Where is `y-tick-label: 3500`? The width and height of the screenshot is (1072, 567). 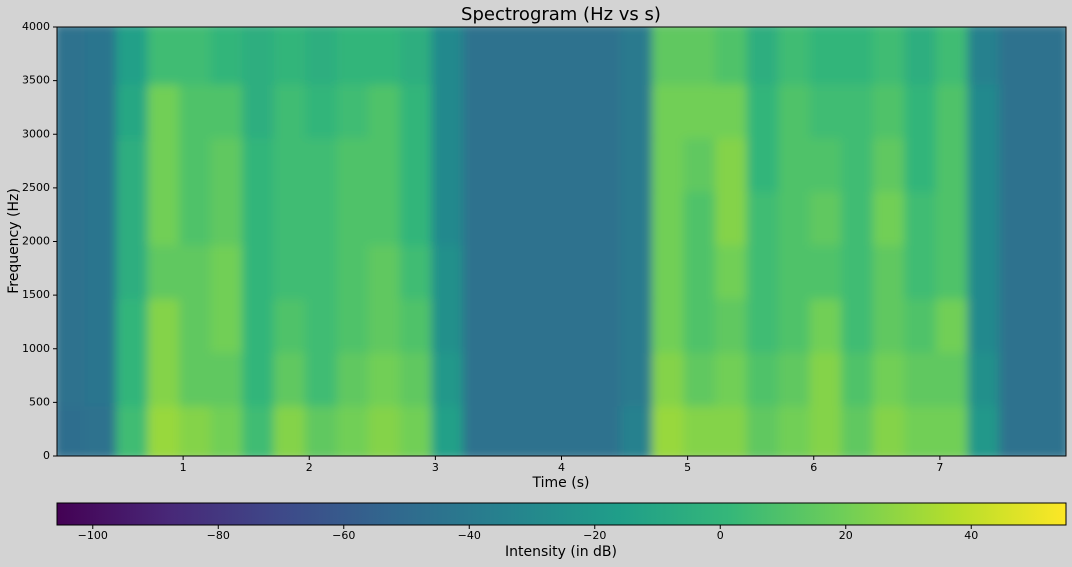 y-tick-label: 3500 is located at coordinates (36, 80).